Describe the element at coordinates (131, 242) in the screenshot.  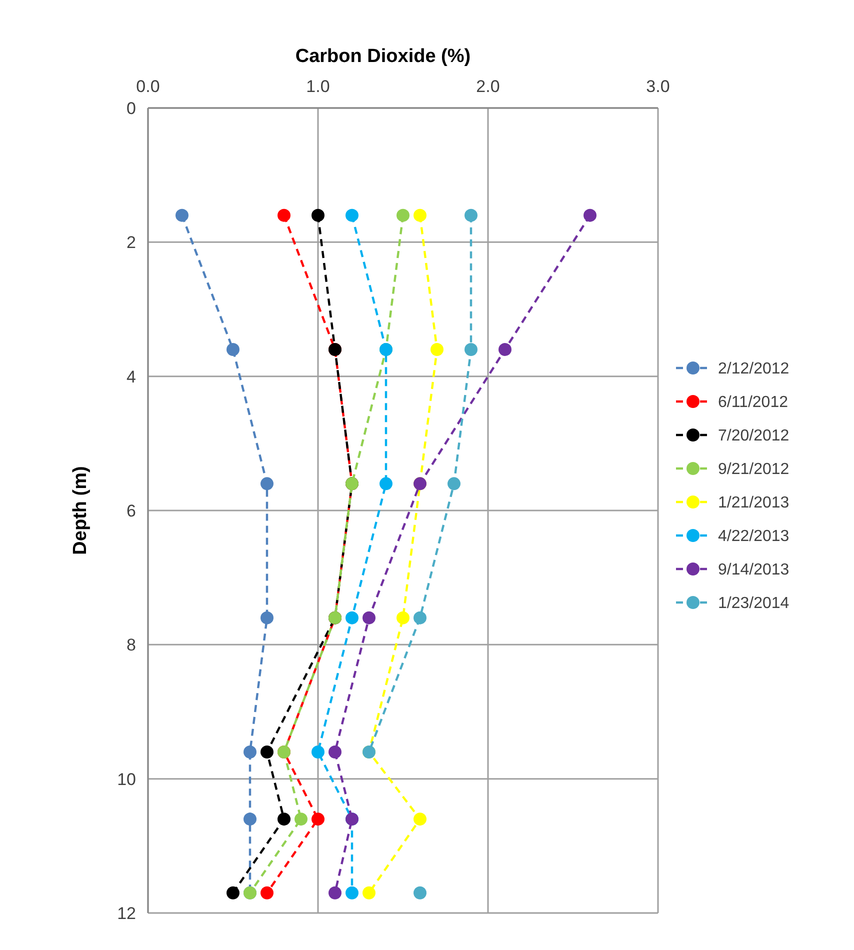
I see `y-tick-label: 2` at that location.